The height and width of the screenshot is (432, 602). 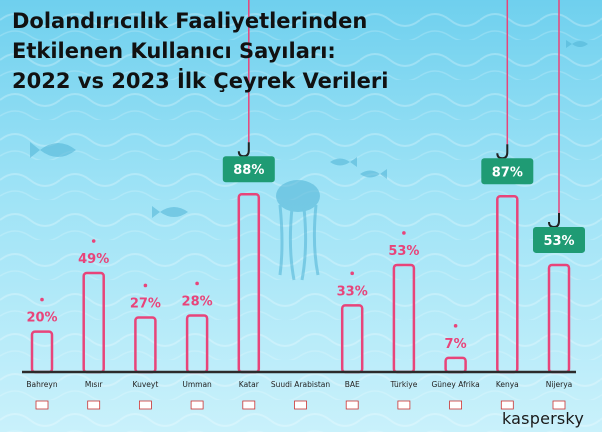 I want to click on data-label: 20%, so click(x=41, y=318).